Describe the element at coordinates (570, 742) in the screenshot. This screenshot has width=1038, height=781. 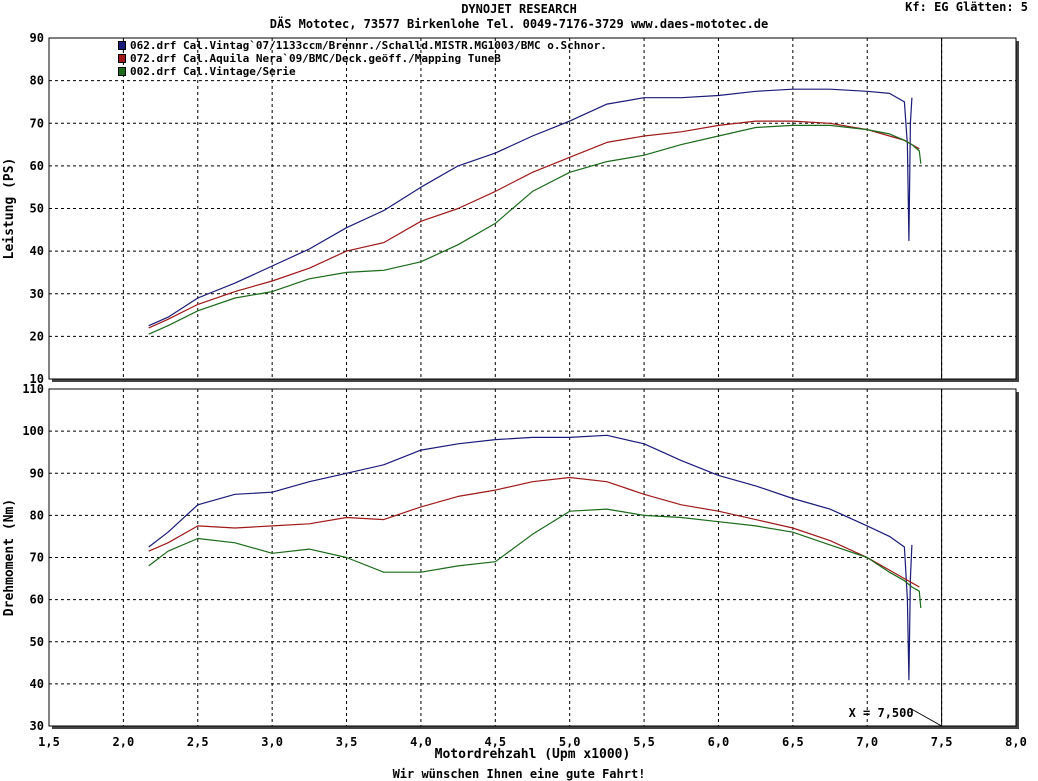
I see `x-tick-label: 5,0` at that location.